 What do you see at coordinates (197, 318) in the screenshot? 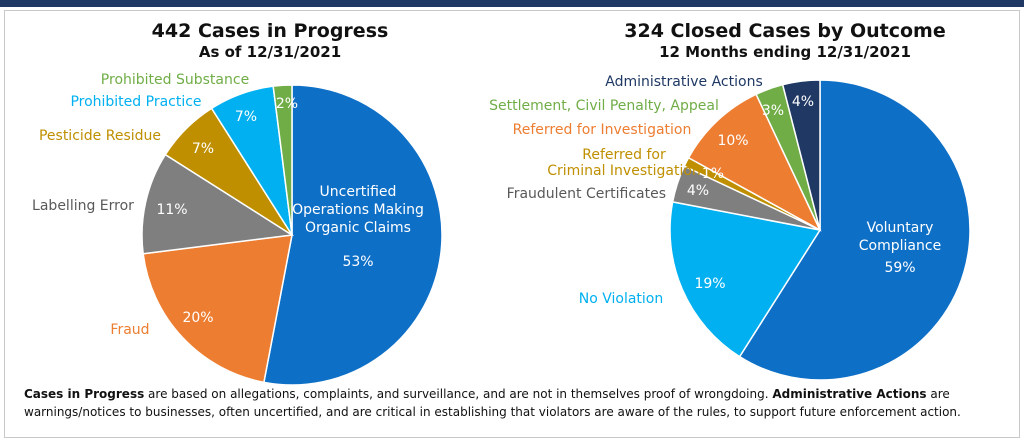
I see `slice-value-label: 20%` at bounding box center [197, 318].